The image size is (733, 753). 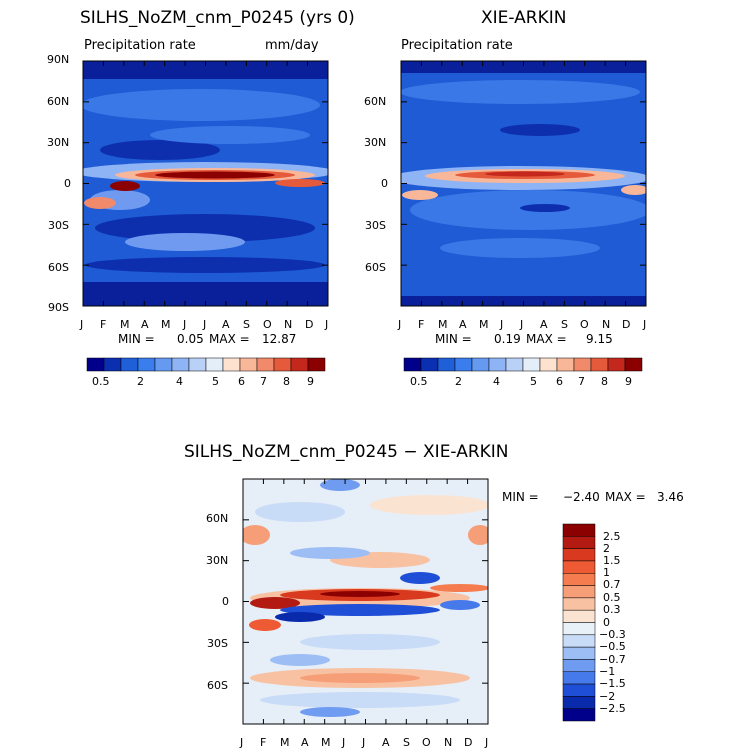 I want to click on left-xtick-aug: A, so click(x=226, y=324).